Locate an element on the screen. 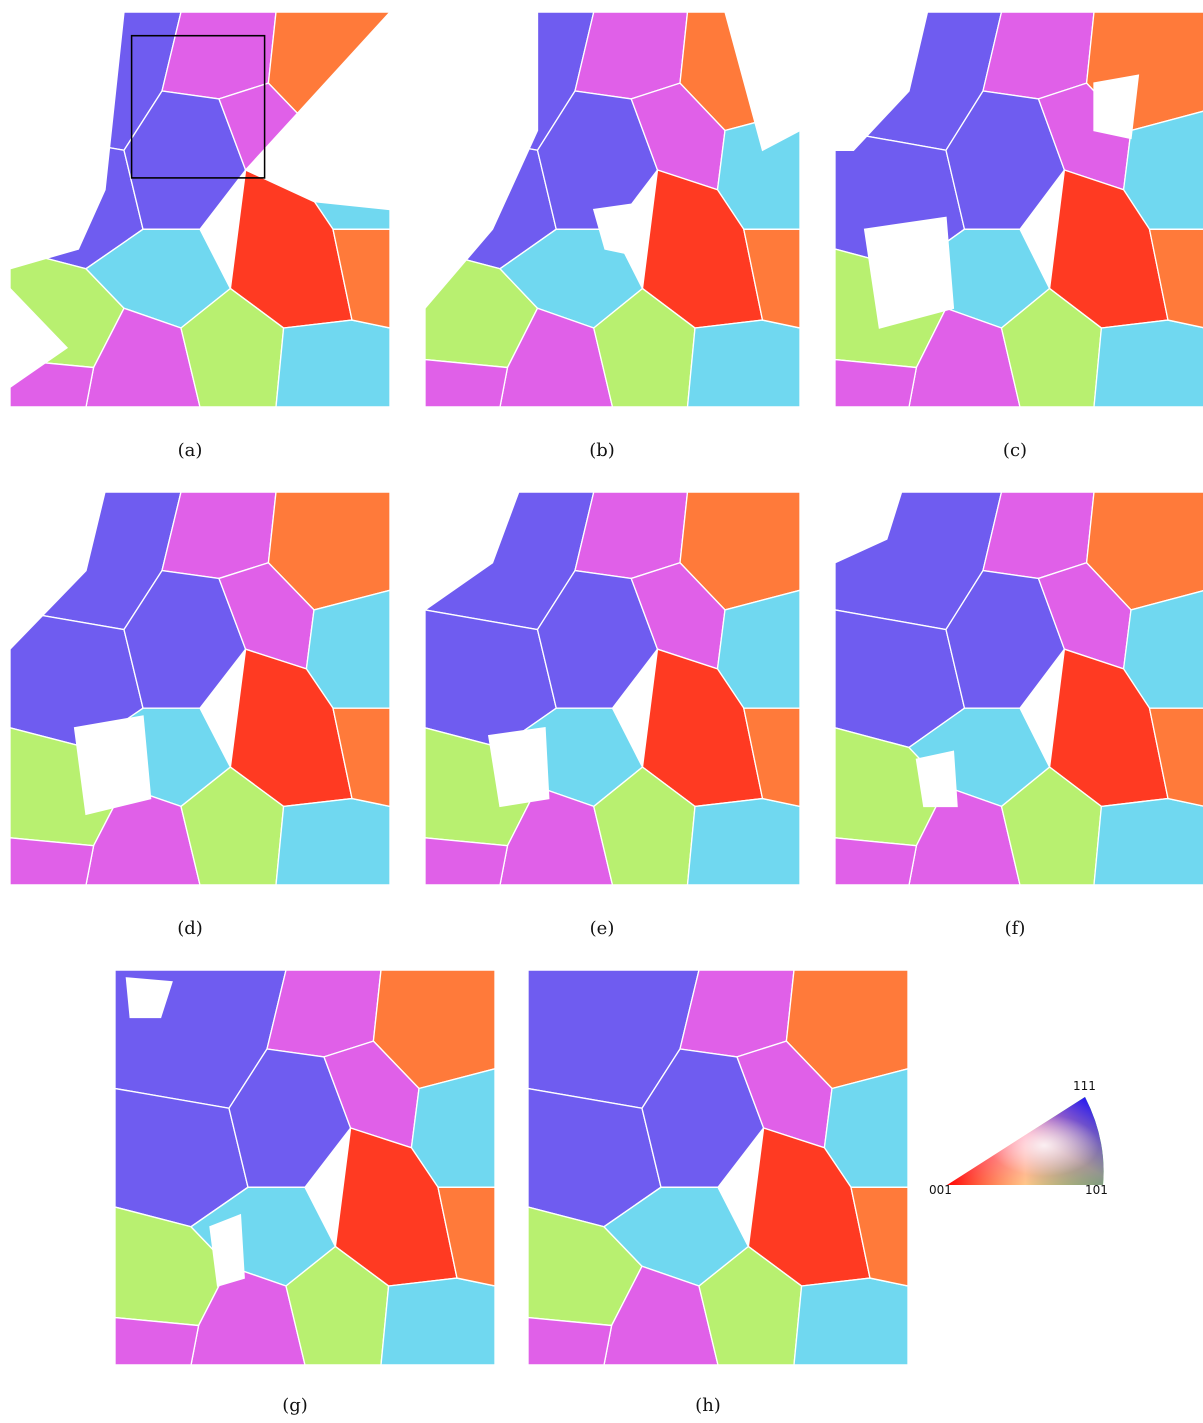 Image resolution: width=1203 pixels, height=1423 pixels. ebsd-map-d is located at coordinates (200, 688).